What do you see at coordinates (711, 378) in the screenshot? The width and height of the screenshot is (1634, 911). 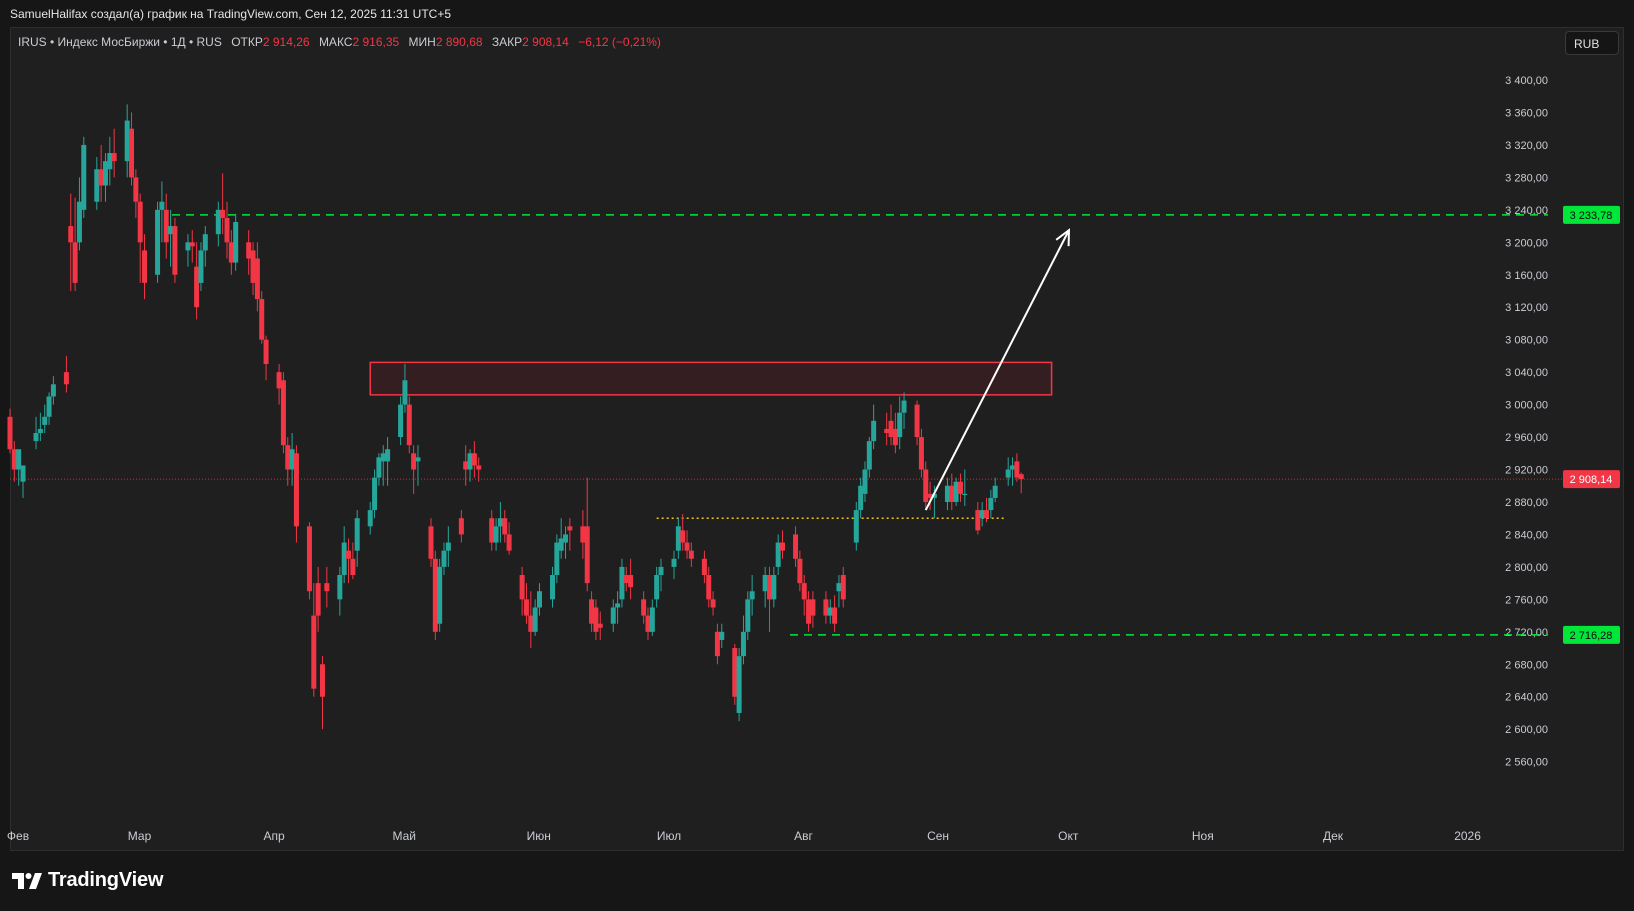 I see `resistance-zone` at bounding box center [711, 378].